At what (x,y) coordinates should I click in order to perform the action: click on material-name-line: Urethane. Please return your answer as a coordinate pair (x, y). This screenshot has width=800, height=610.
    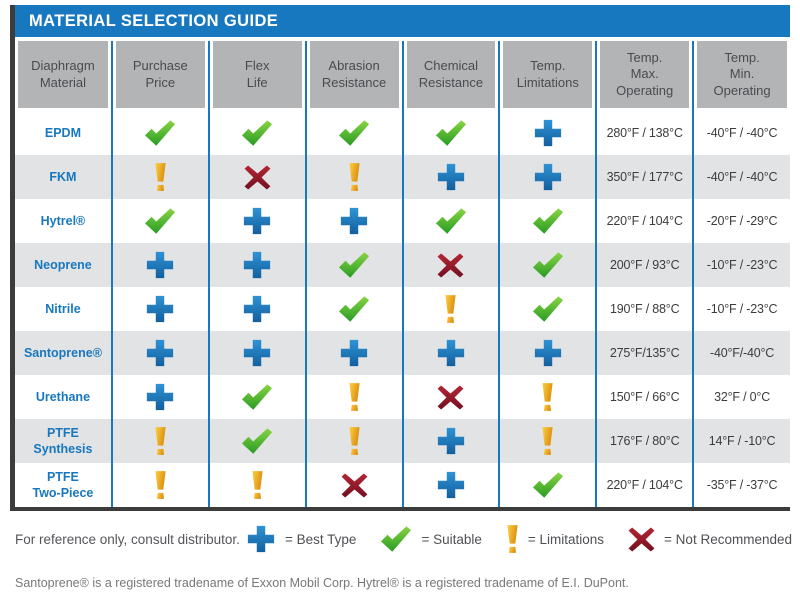
    Looking at the image, I should click on (63, 396).